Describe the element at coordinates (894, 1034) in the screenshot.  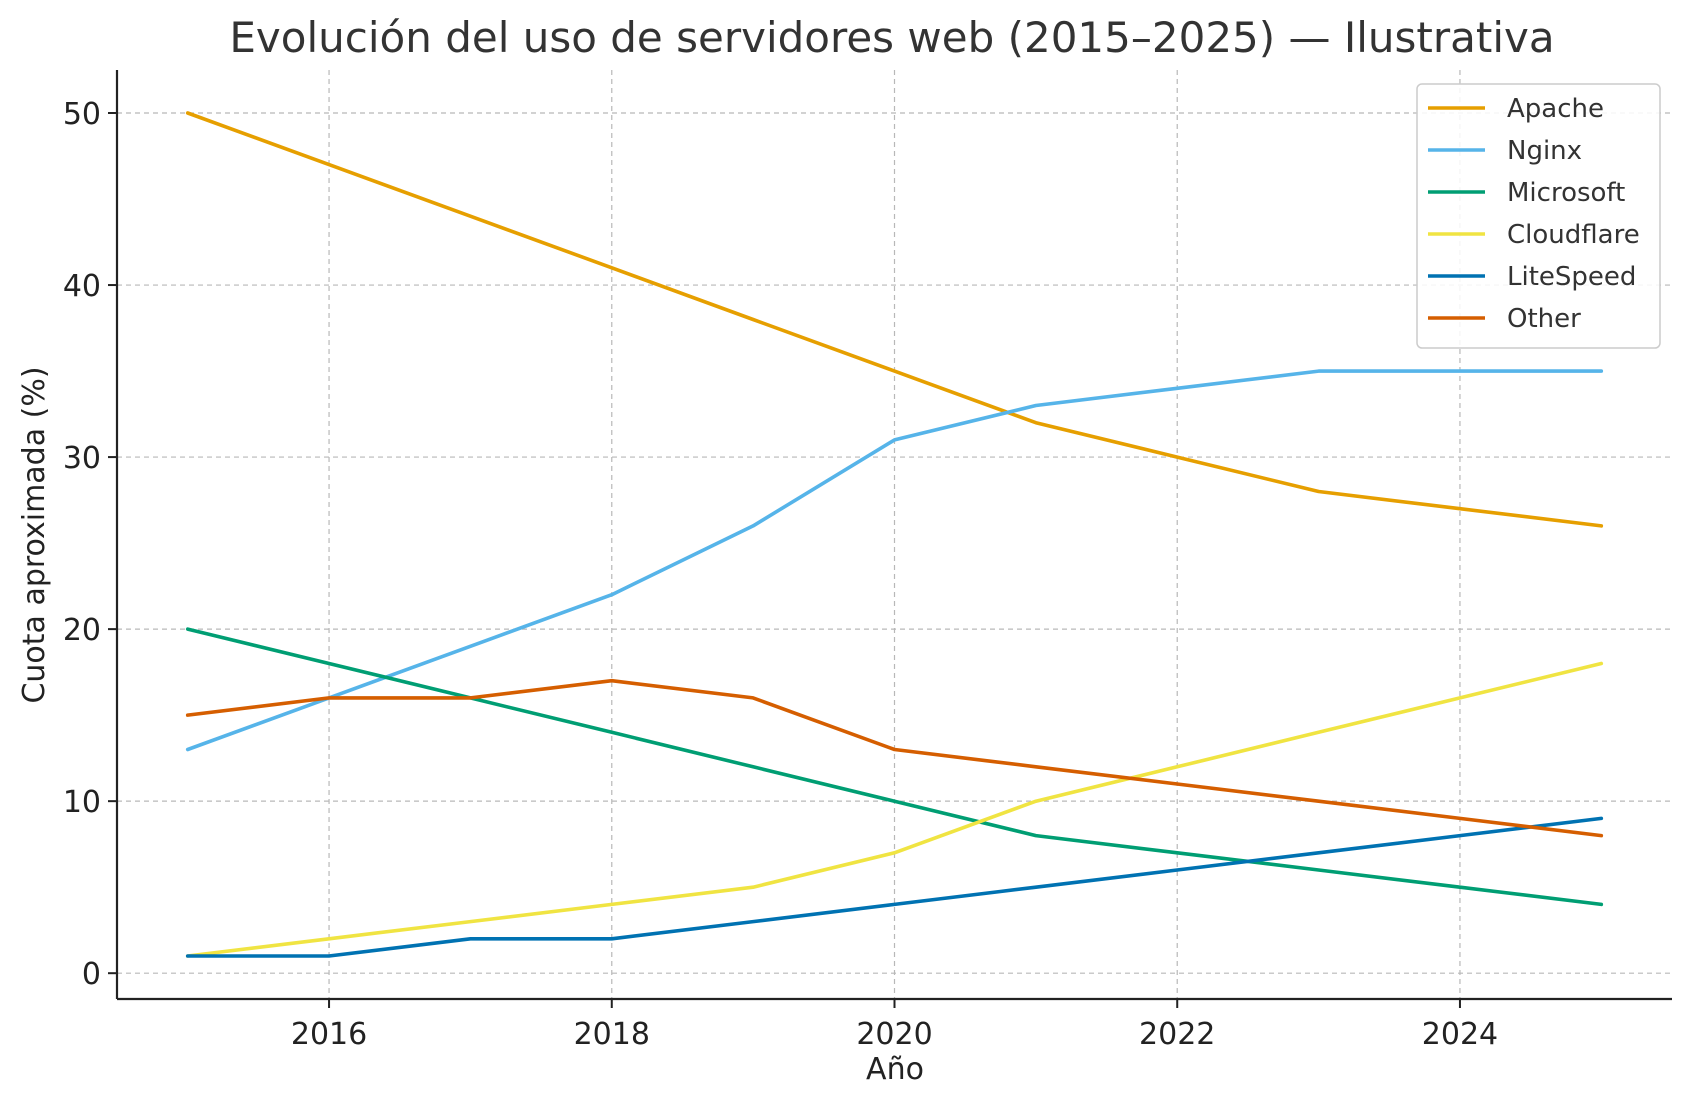
I see `x-tick-label: 2020` at that location.